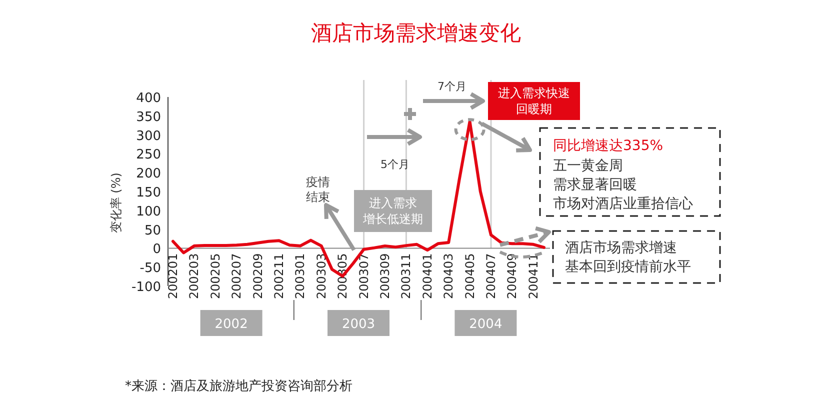 The height and width of the screenshot is (417, 832). What do you see at coordinates (623, 204) in the screenshot?
I see `text: 市场对酒店业重拾信心` at bounding box center [623, 204].